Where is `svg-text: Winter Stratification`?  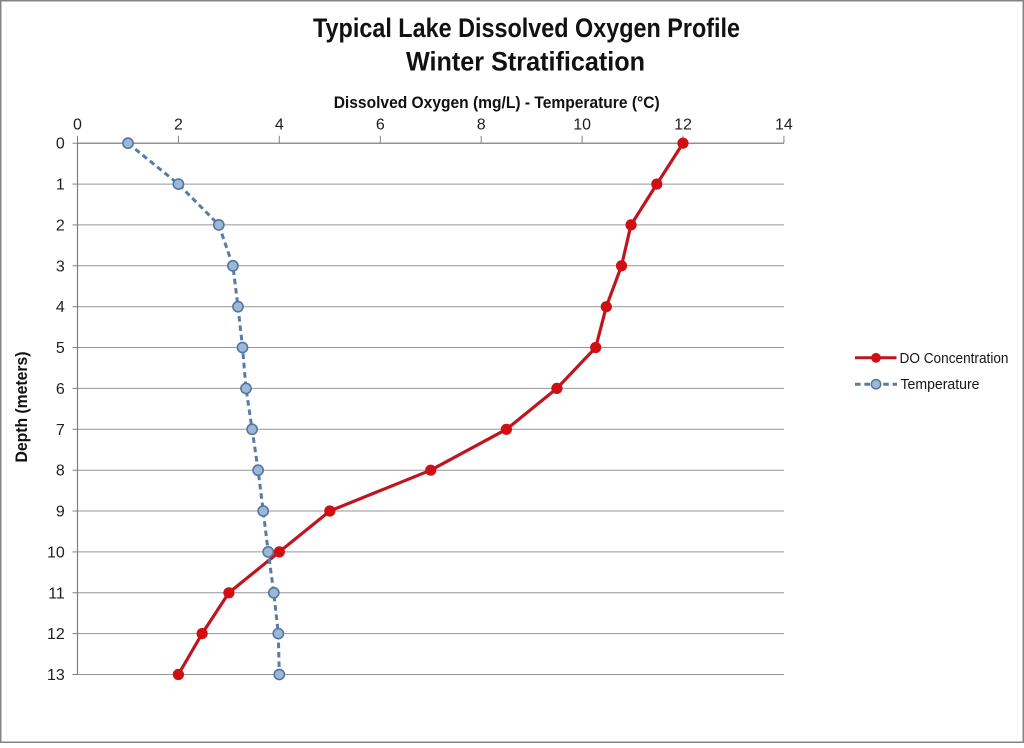 svg-text: Winter Stratification is located at coordinates (525, 61).